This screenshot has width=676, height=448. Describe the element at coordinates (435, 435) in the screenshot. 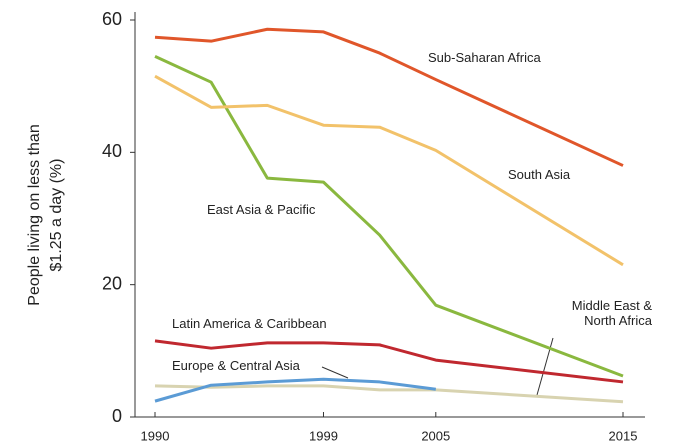

I see `x-tick-label: 2005` at that location.